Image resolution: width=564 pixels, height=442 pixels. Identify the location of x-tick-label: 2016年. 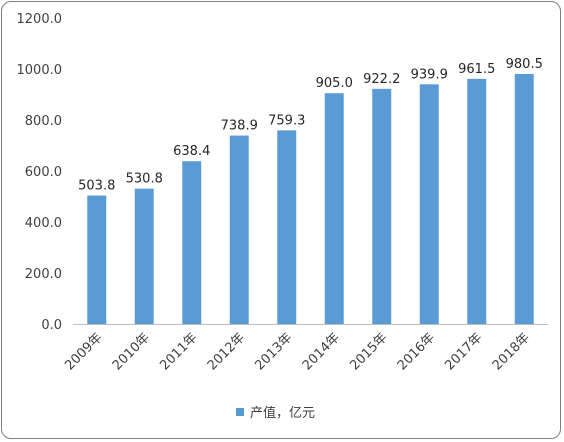
(416, 351).